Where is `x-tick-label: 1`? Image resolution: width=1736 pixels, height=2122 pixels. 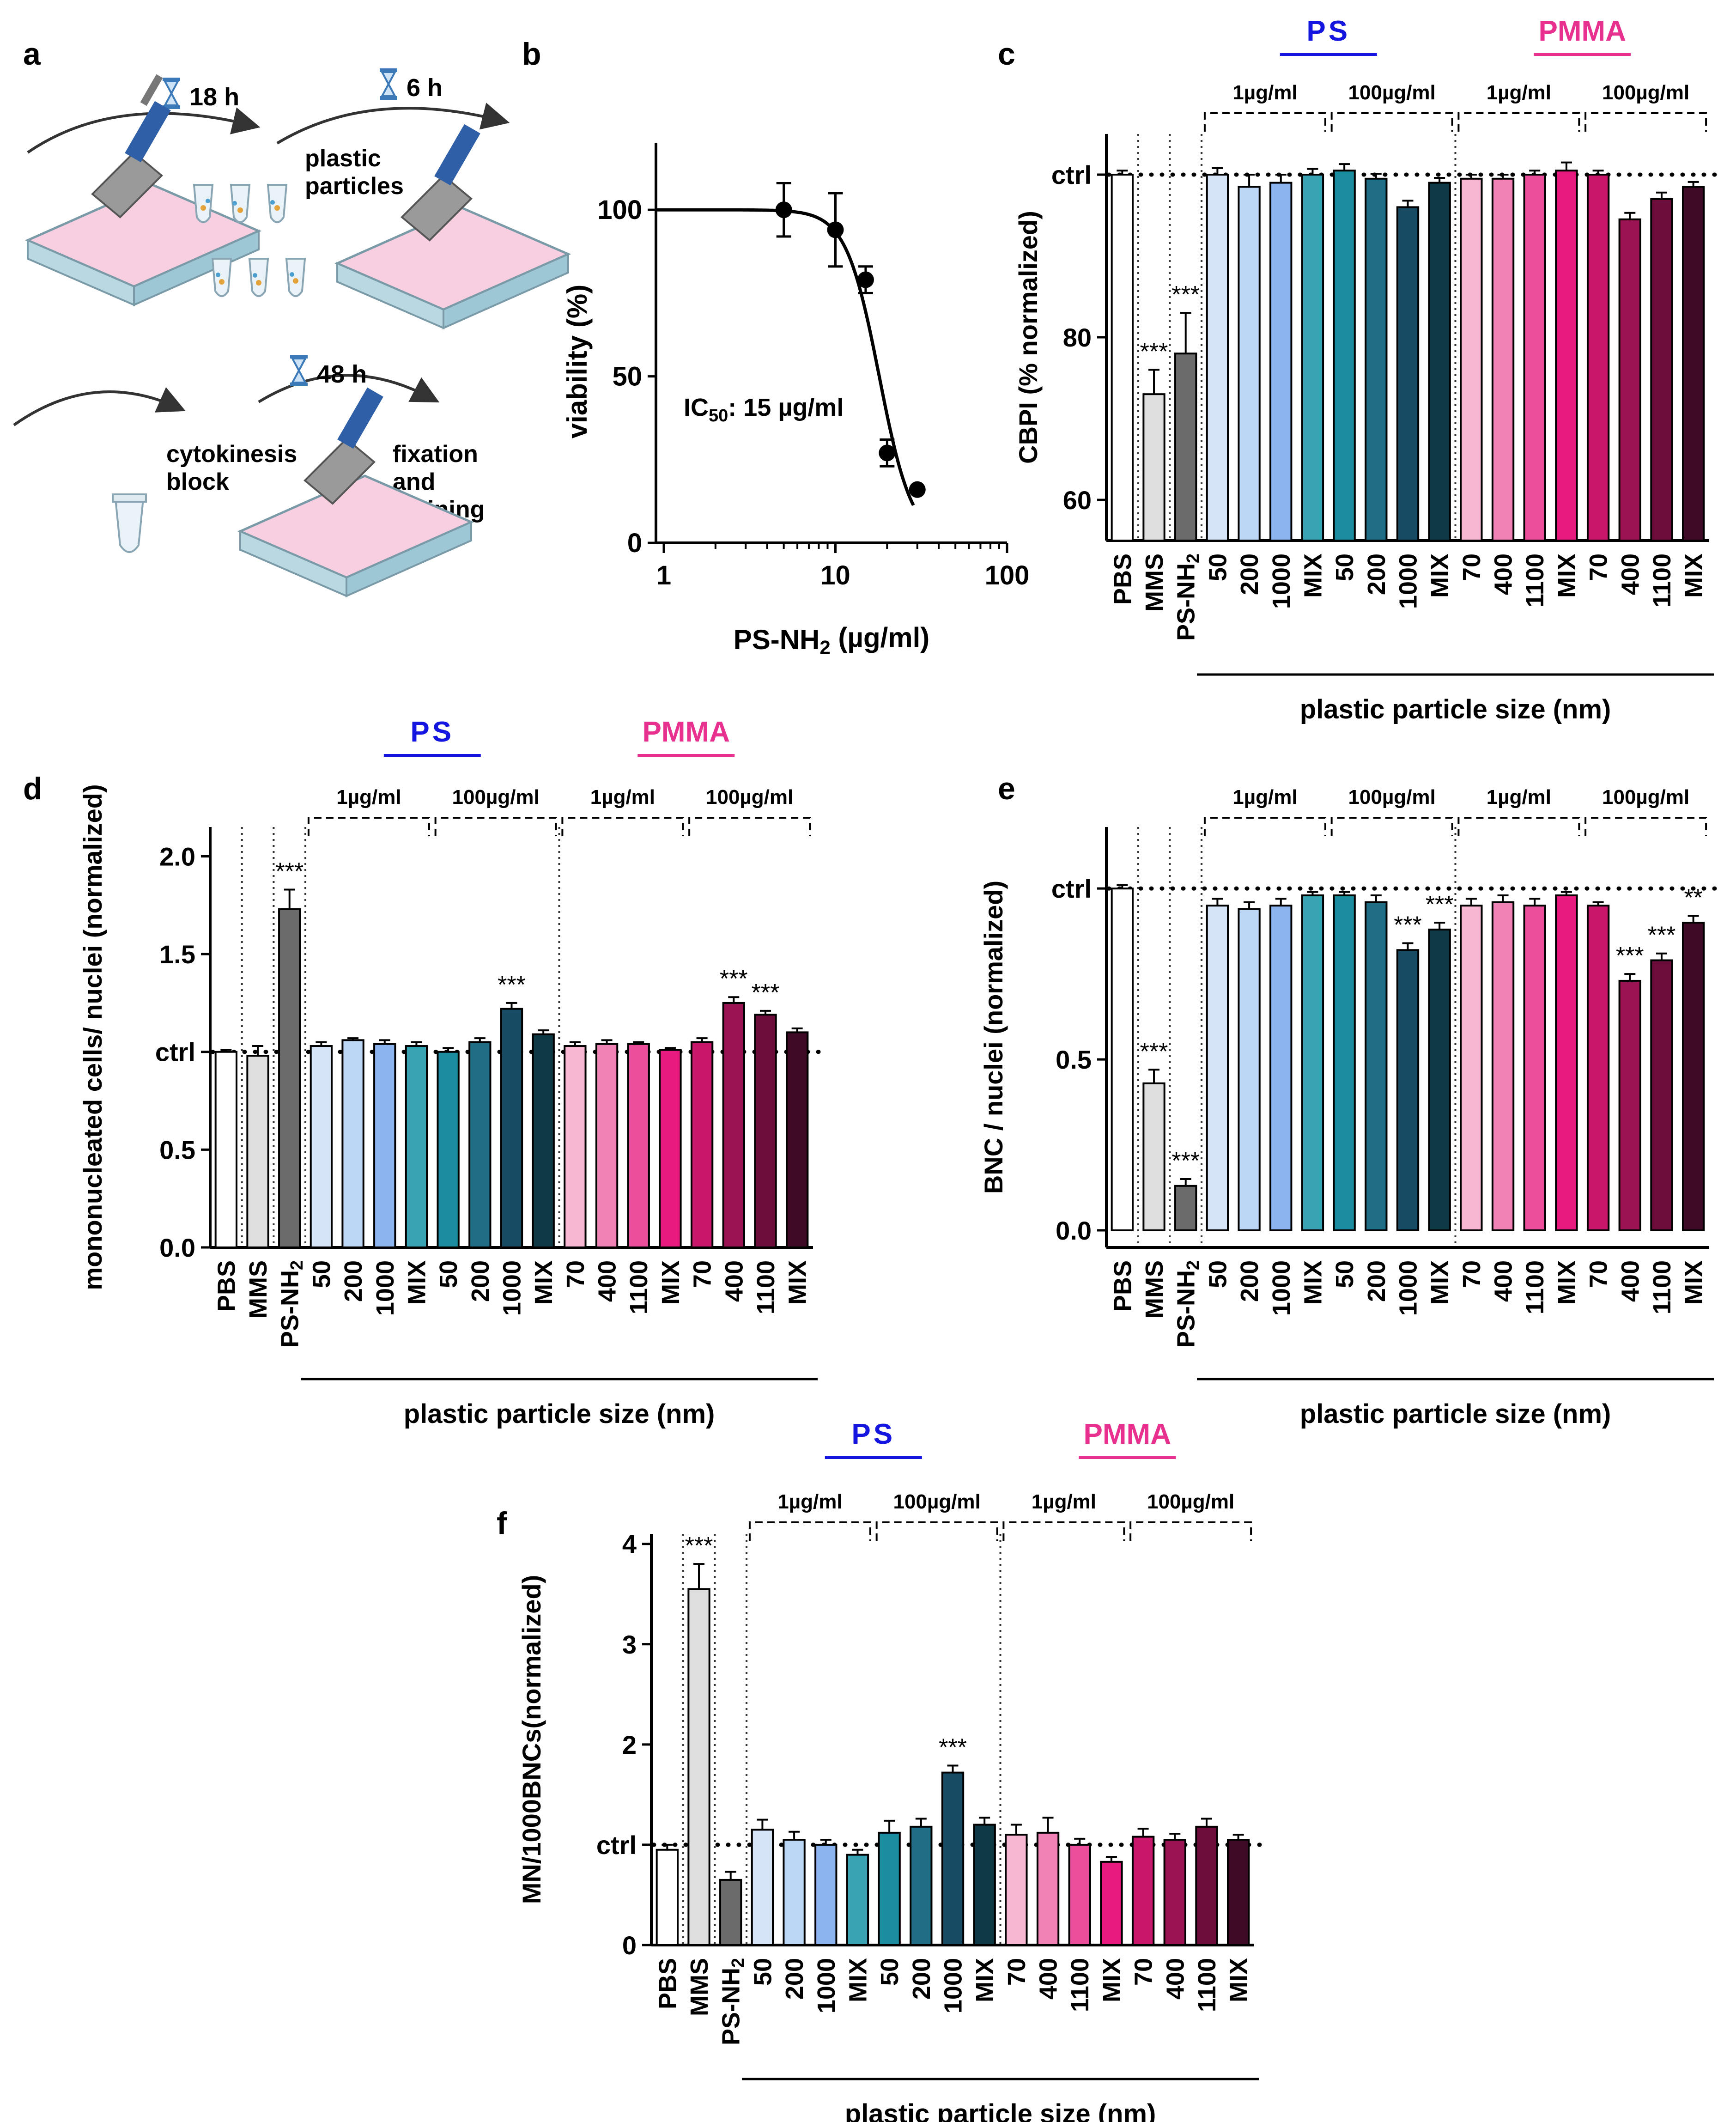 x-tick-label: 1 is located at coordinates (664, 575).